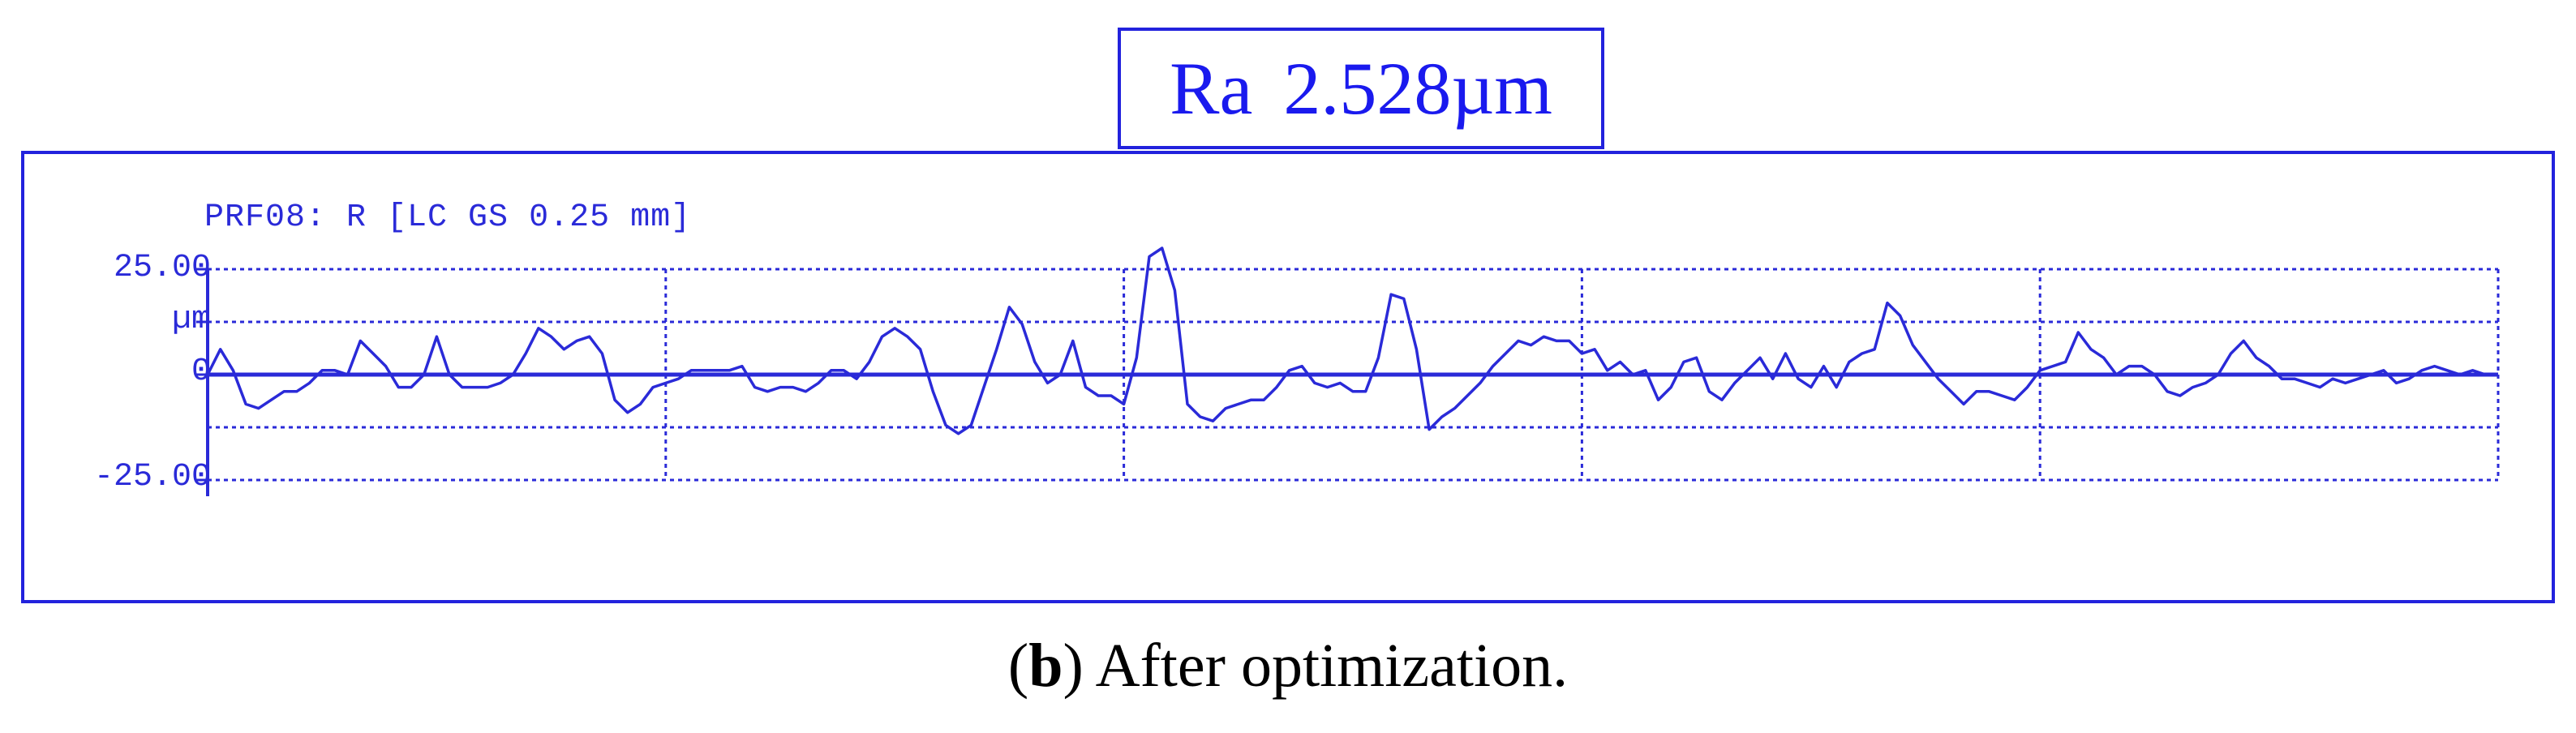 The image size is (2576, 733). Describe the element at coordinates (448, 217) in the screenshot. I see `chart-title: PRF08: R [LC GS 0.25 mm]` at that location.